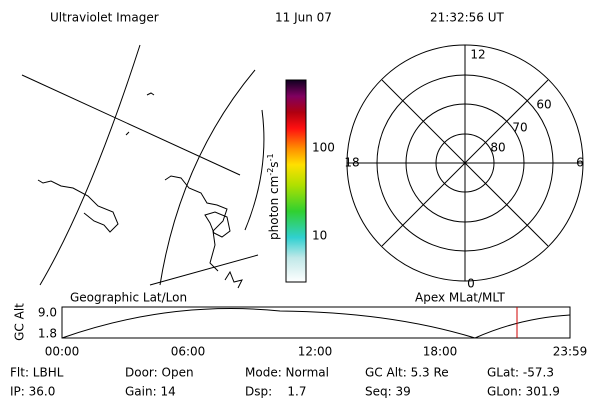 The width and height of the screenshot is (600, 400). Describe the element at coordinates (62, 352) in the screenshot. I see `x-tick-label: 00:00` at that location.